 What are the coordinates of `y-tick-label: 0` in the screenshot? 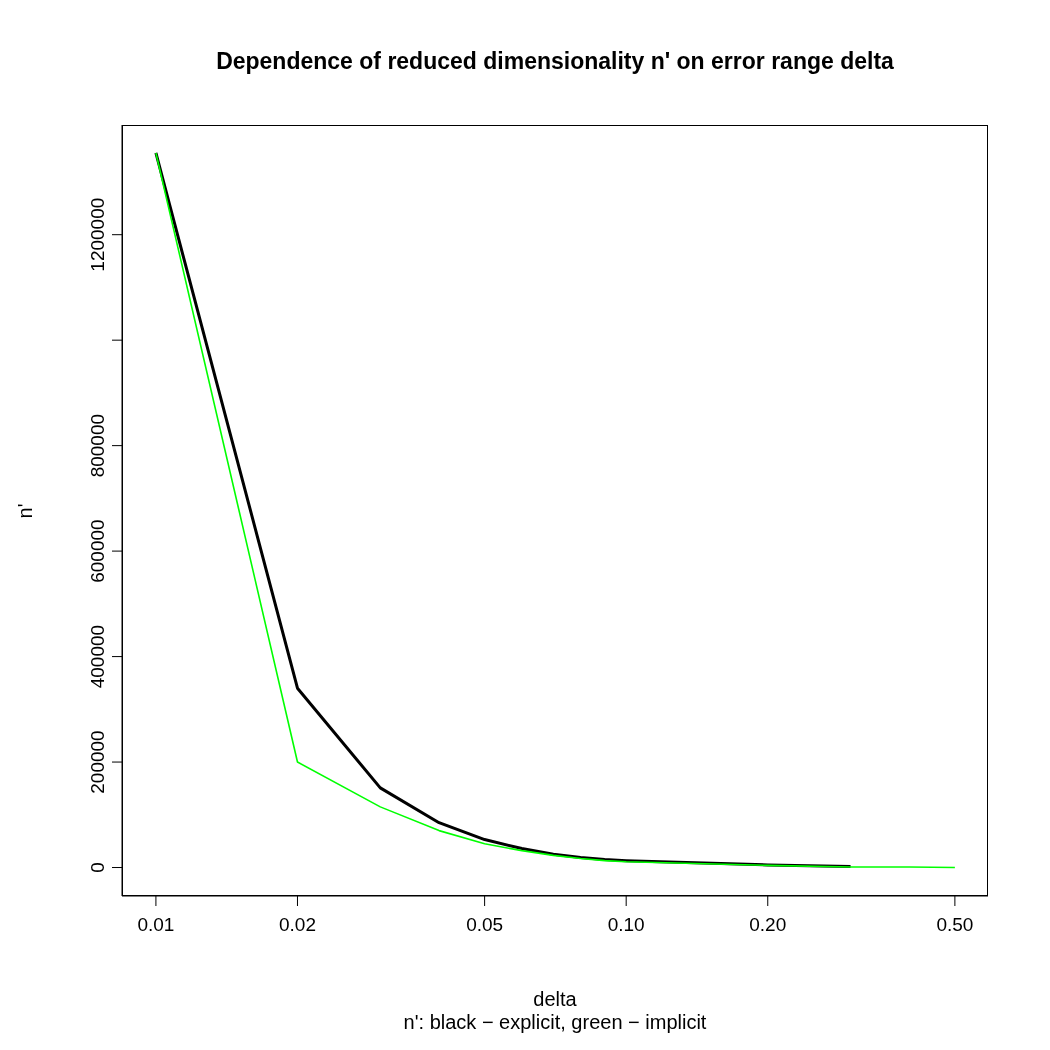 It's located at (97, 867).